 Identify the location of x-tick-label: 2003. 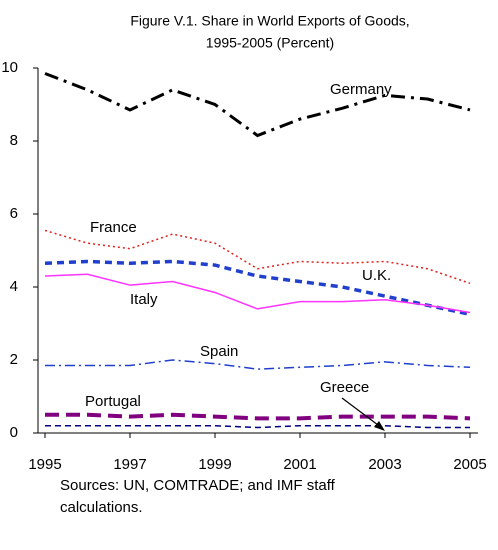
(384, 464).